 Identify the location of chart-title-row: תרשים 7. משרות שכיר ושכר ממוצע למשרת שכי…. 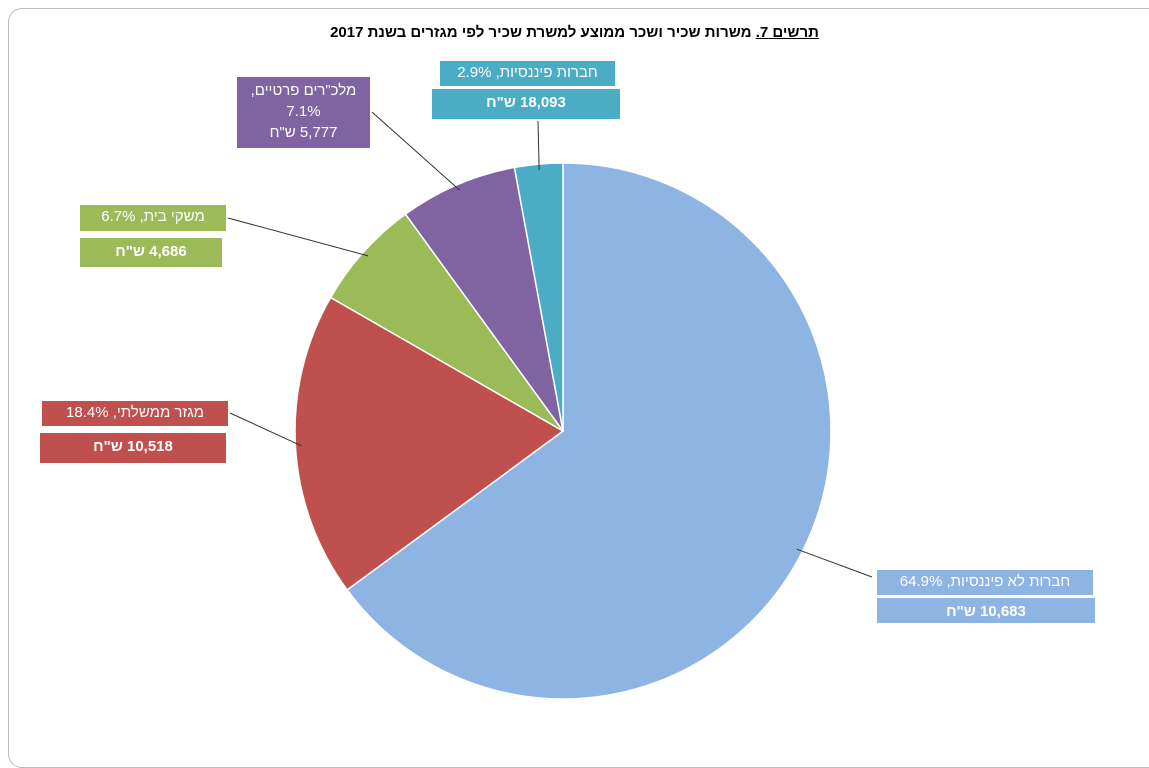
(574, 32).